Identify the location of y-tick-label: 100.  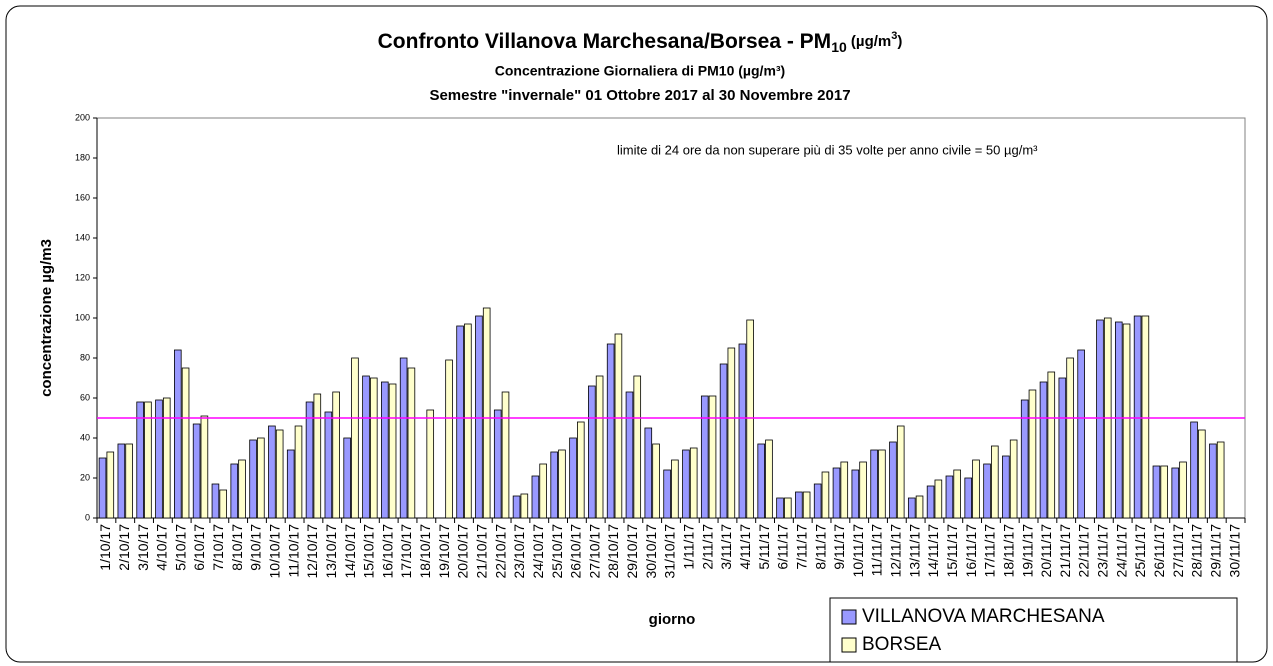
(82, 317).